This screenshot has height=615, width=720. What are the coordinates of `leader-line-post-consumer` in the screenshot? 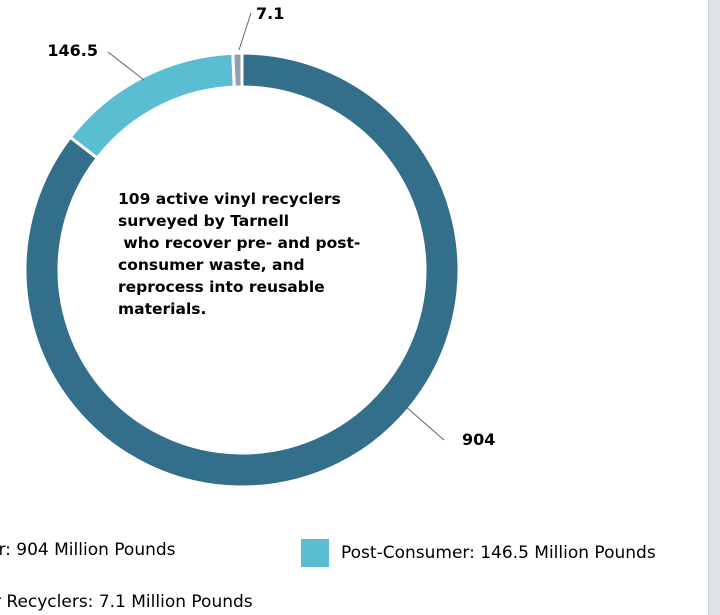 It's located at (126, 66).